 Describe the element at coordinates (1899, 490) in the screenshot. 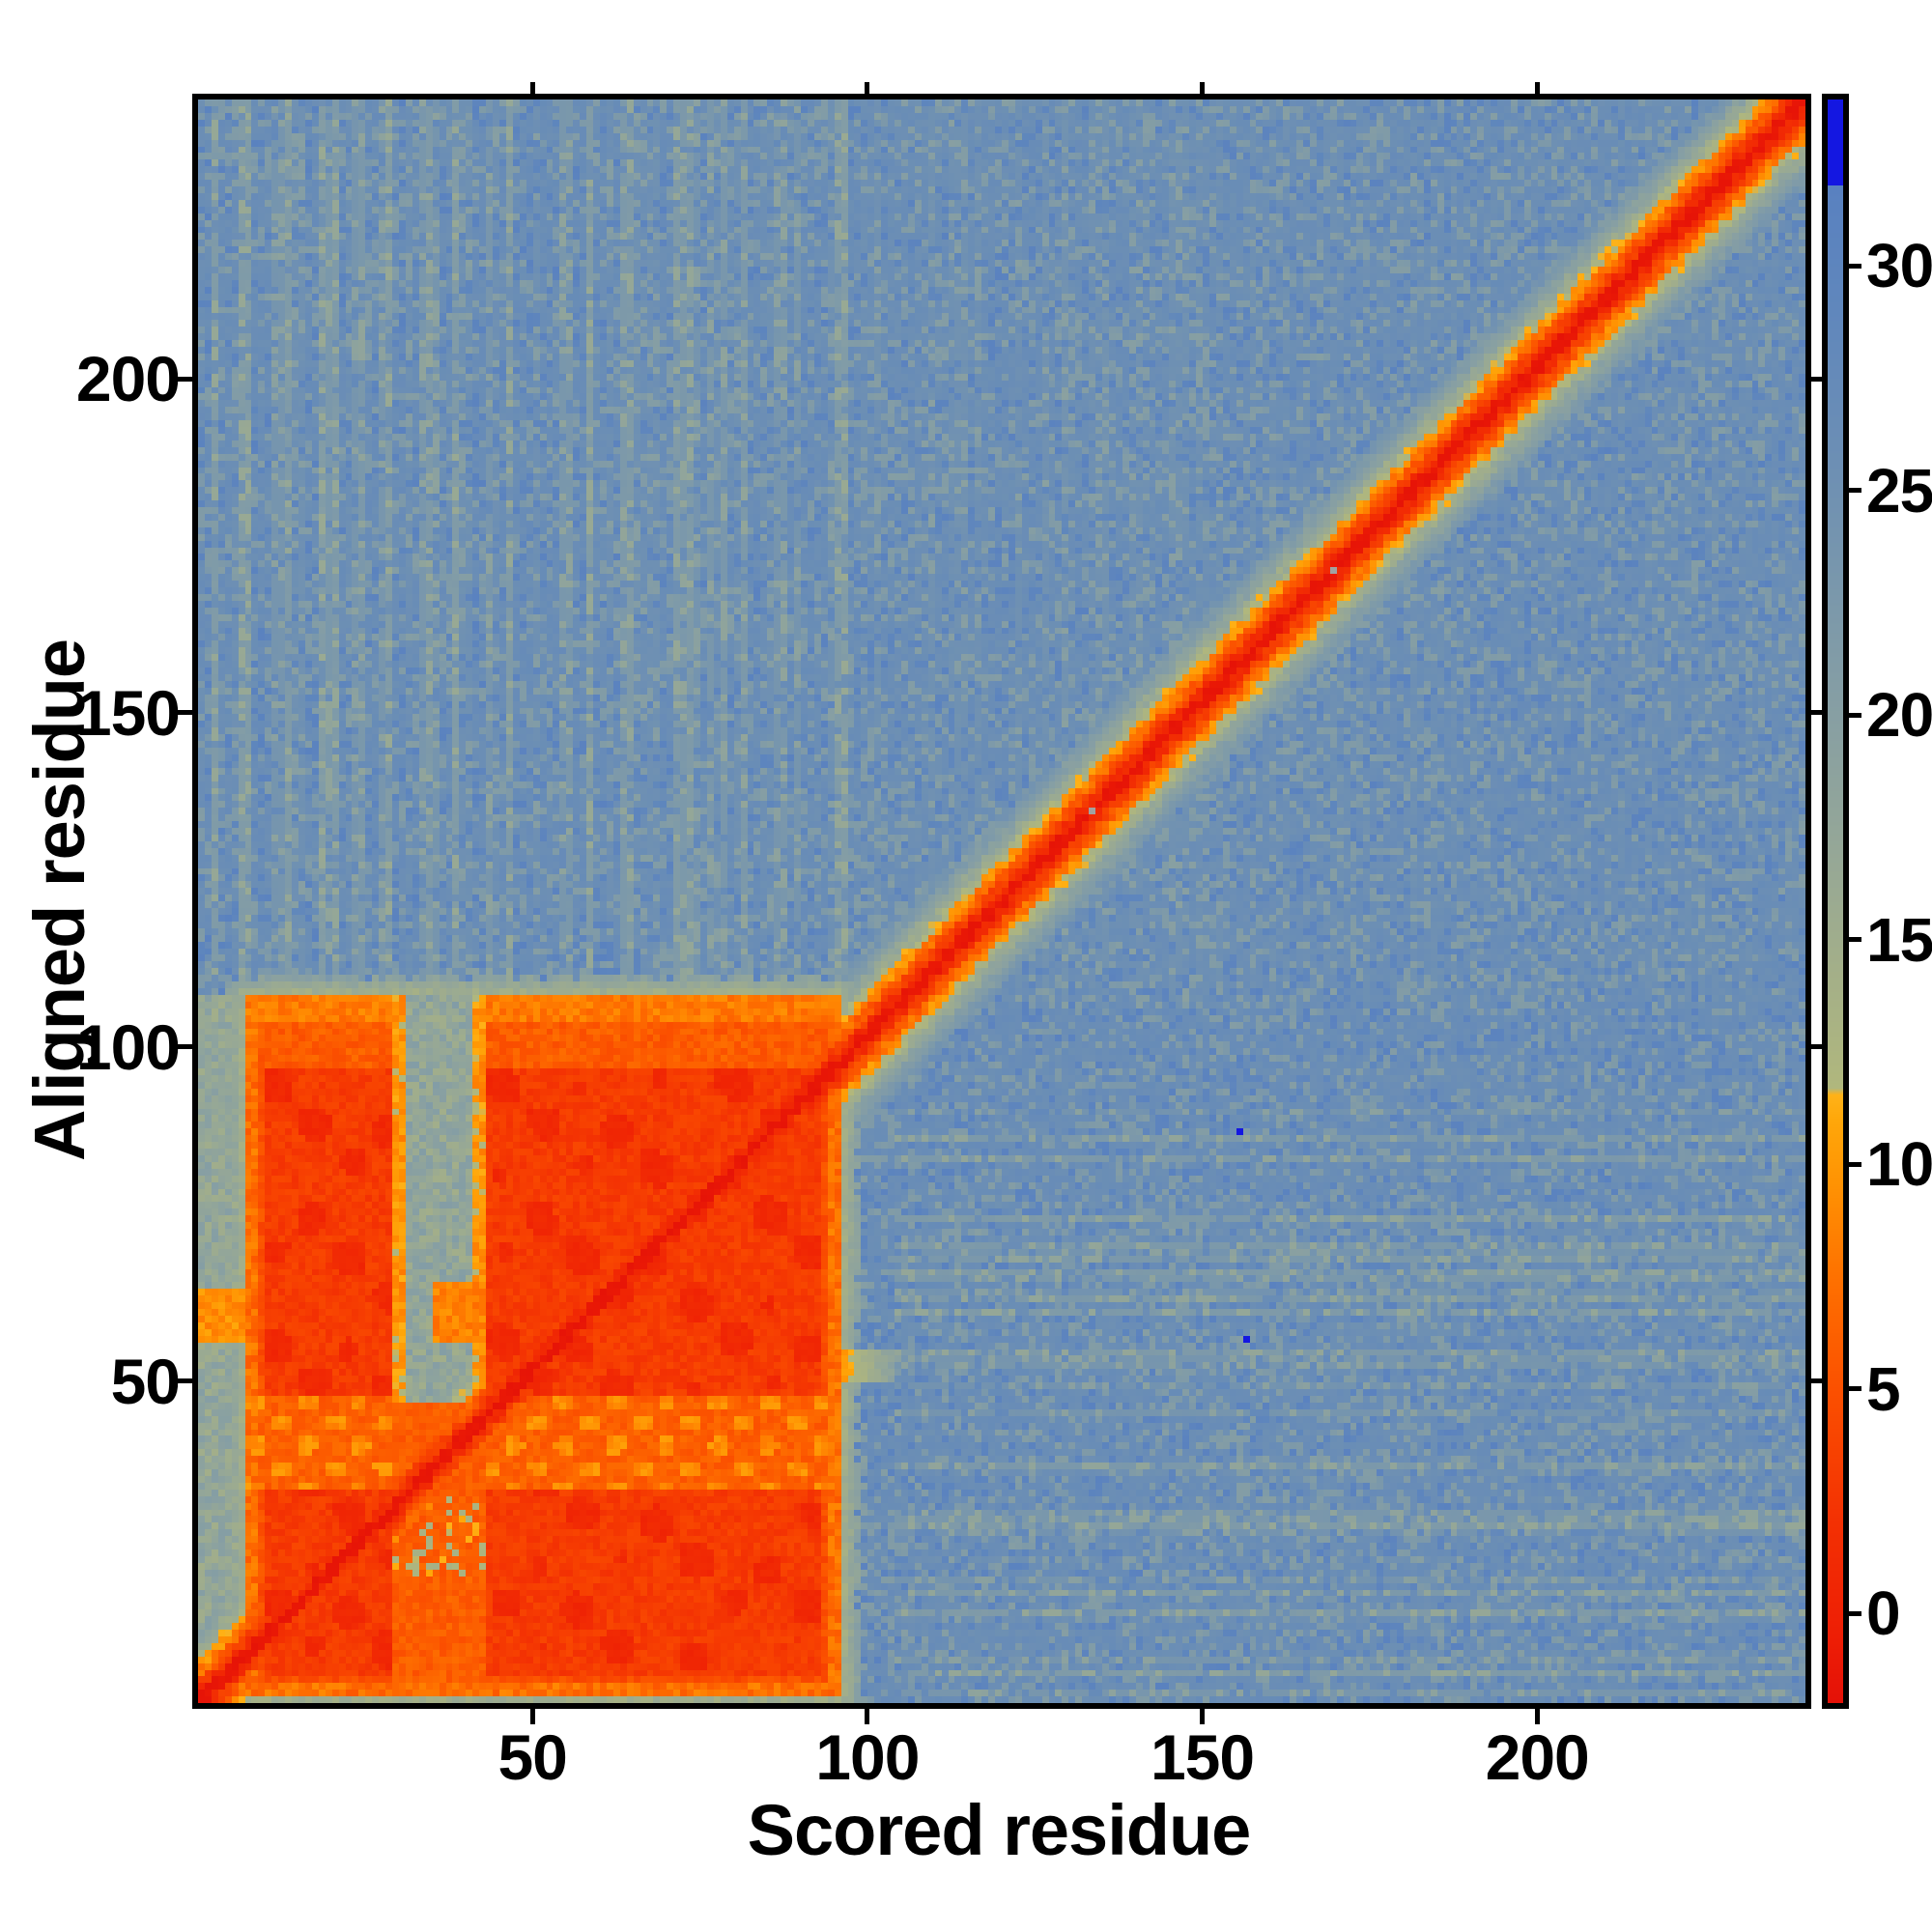

I see `colorbar-tick-label: 25` at that location.